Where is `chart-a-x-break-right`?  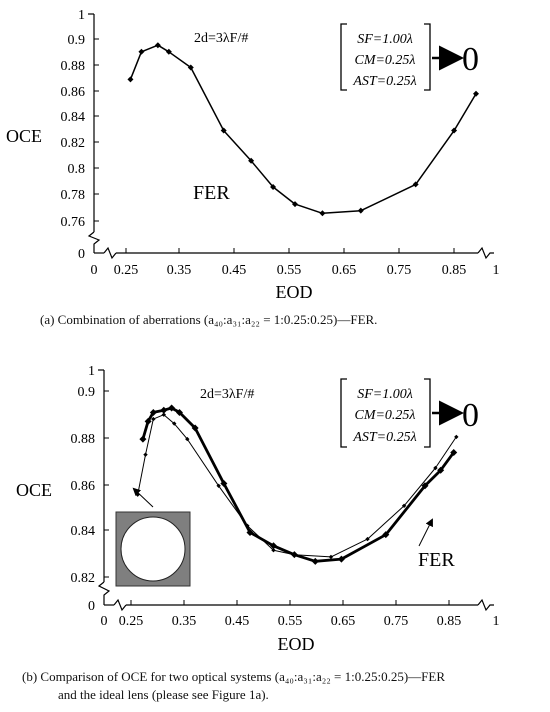
chart-a-x-break-right is located at coordinates (485, 253).